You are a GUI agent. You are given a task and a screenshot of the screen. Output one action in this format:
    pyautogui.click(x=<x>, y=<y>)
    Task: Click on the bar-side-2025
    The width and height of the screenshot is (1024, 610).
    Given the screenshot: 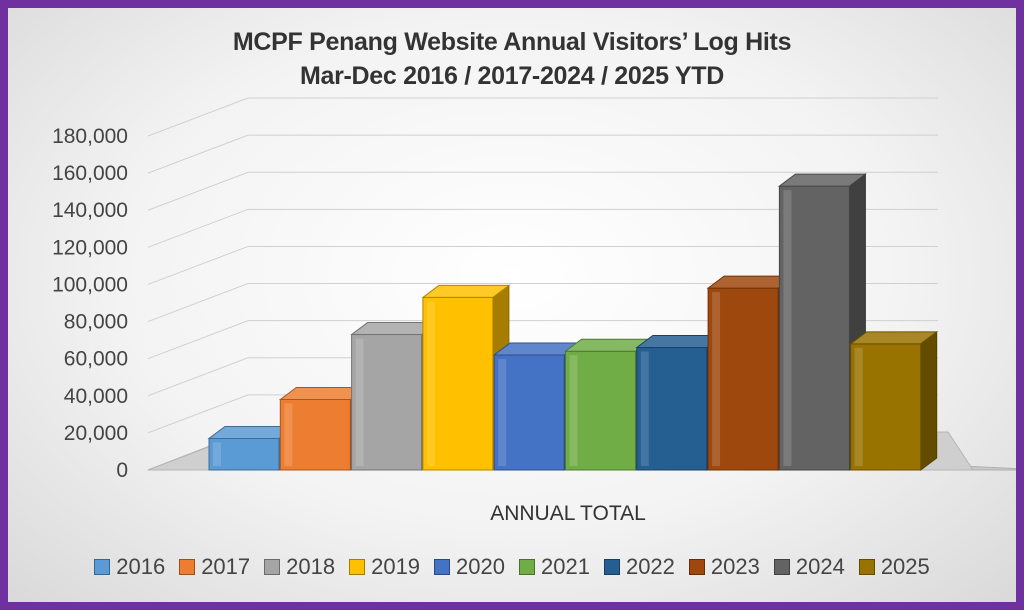 What is the action you would take?
    pyautogui.click(x=929, y=400)
    